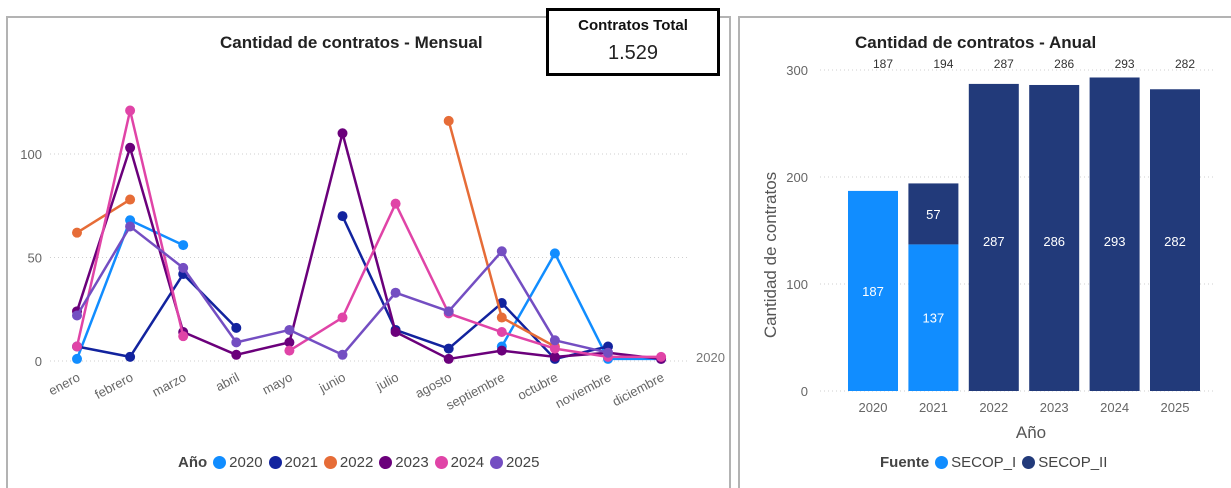  I want to click on bar-total-label: 187, so click(883, 64).